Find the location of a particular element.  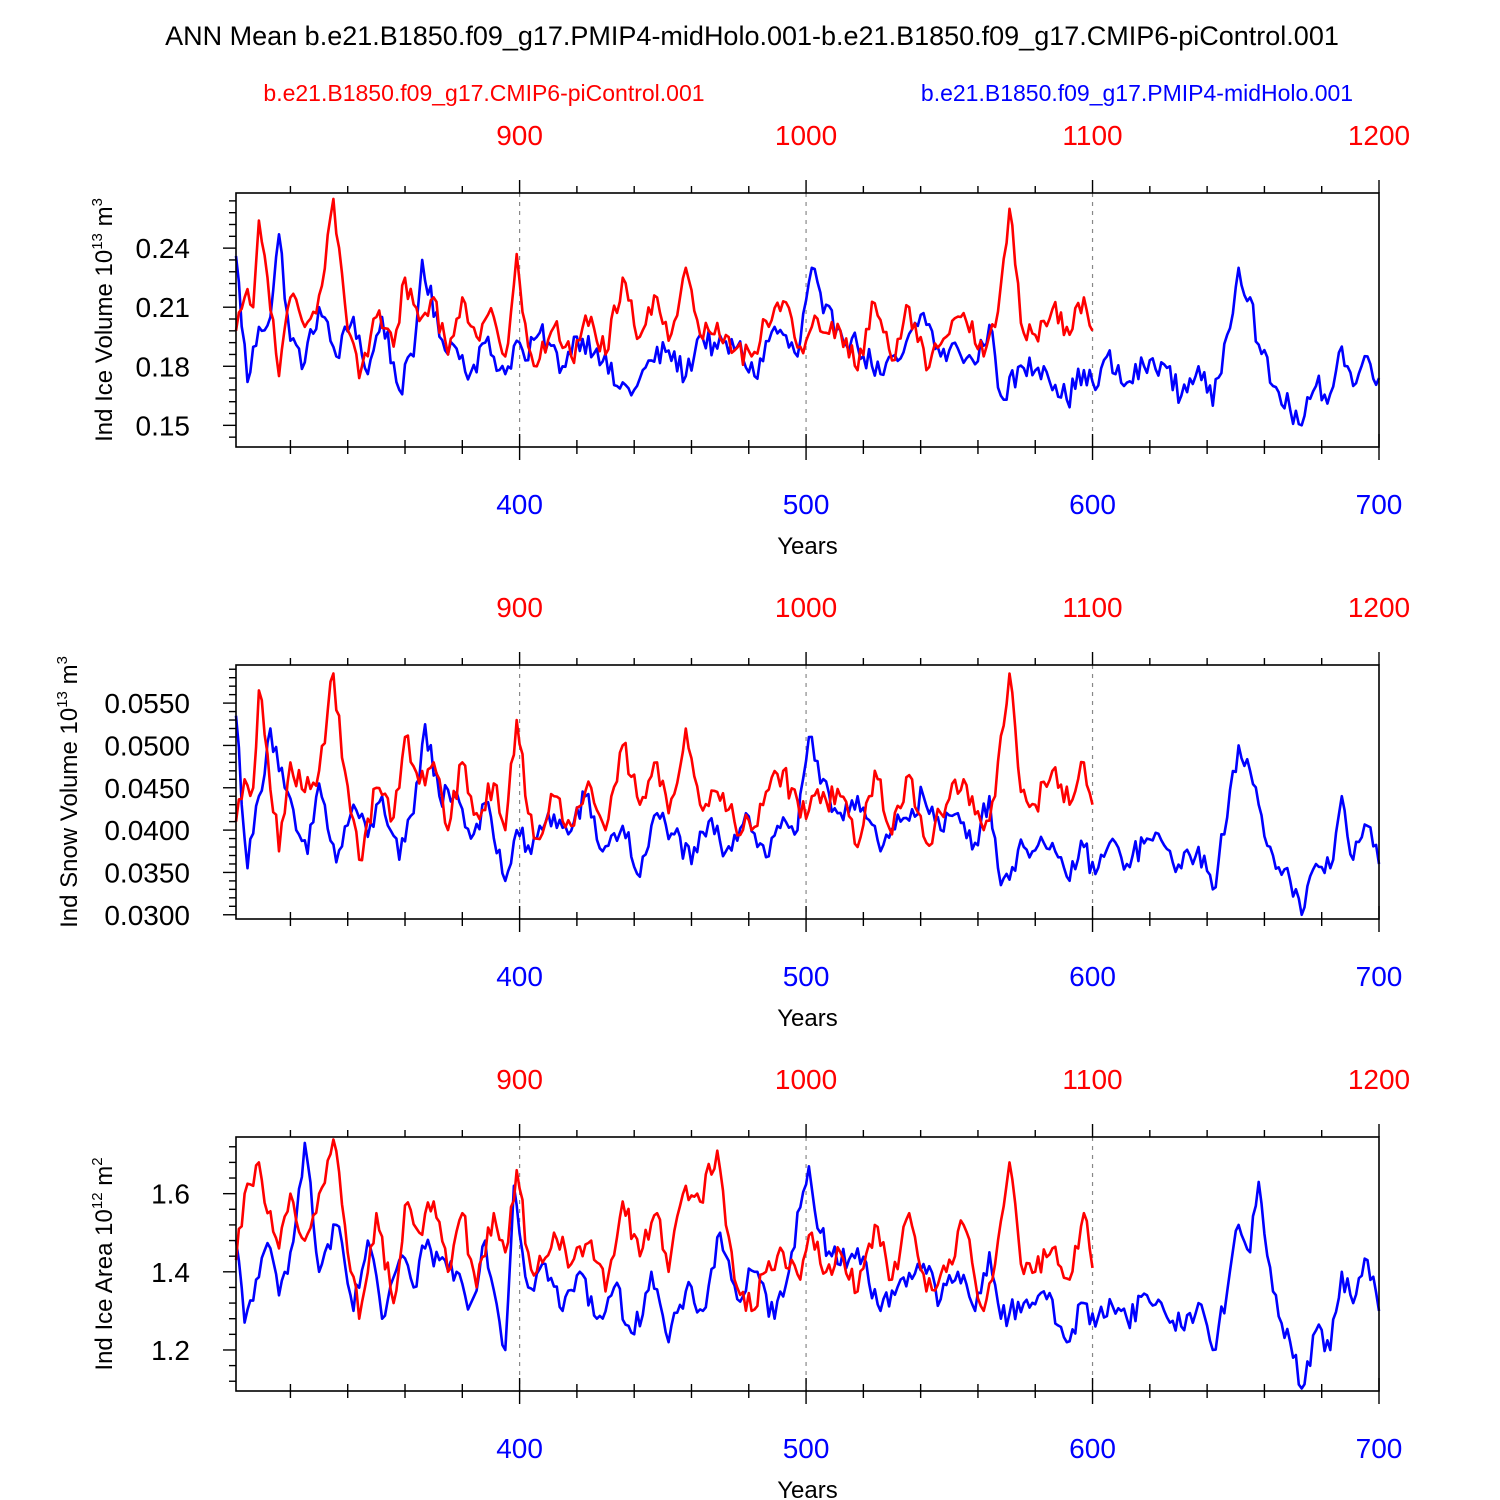

y-tick-label: 0.0300 is located at coordinates (147, 915).